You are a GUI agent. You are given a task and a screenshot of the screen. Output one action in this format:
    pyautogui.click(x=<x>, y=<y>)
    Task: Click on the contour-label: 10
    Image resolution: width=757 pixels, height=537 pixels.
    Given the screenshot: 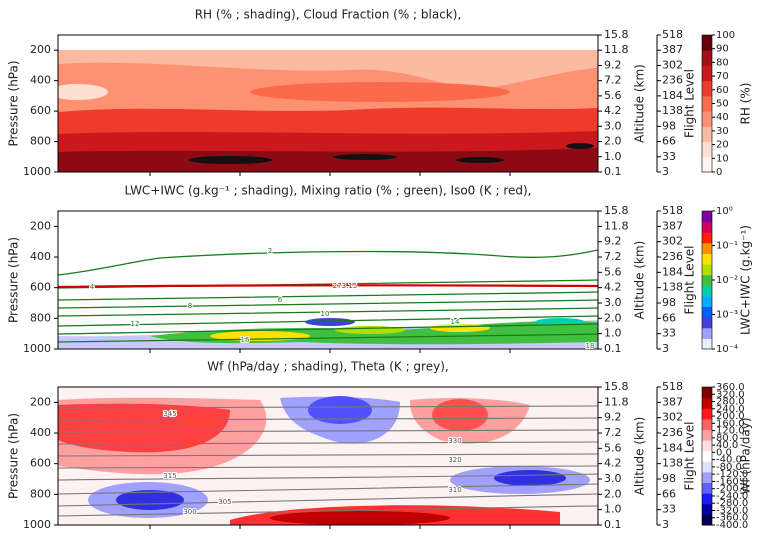 What is the action you would take?
    pyautogui.click(x=325, y=314)
    